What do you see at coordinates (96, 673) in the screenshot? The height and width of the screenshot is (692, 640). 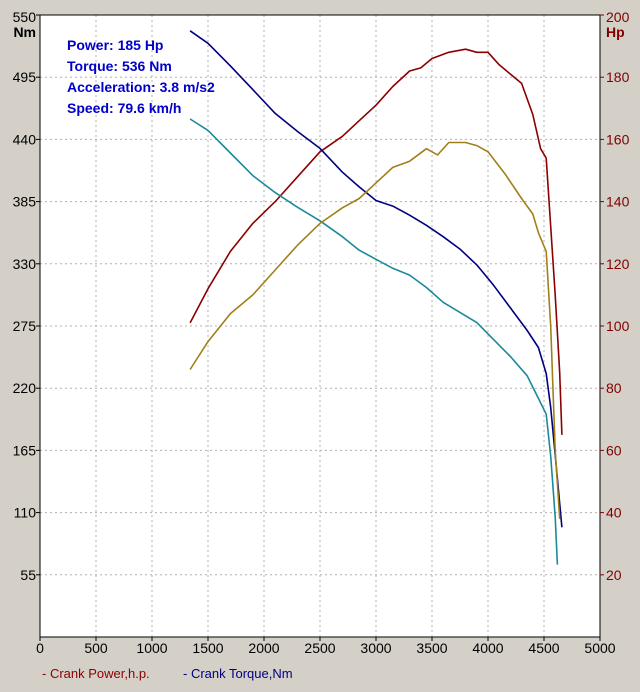 I see `legend-power: - Crank Power,h.p.` at bounding box center [96, 673].